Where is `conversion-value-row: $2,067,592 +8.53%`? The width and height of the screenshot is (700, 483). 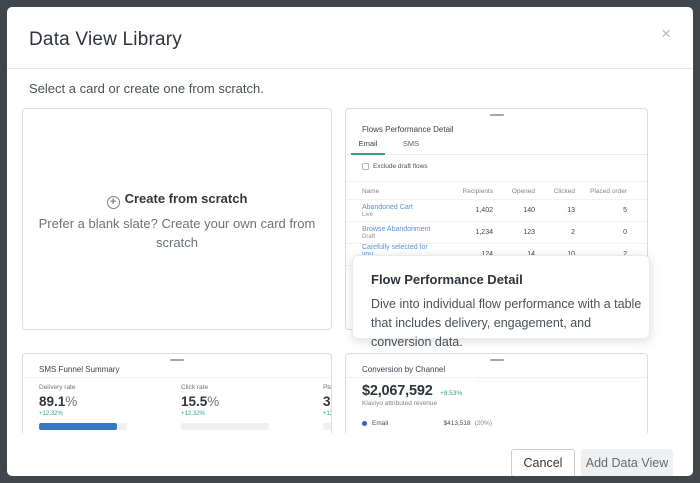
conversion-value-row: $2,067,592 +8.53% is located at coordinates (412, 391).